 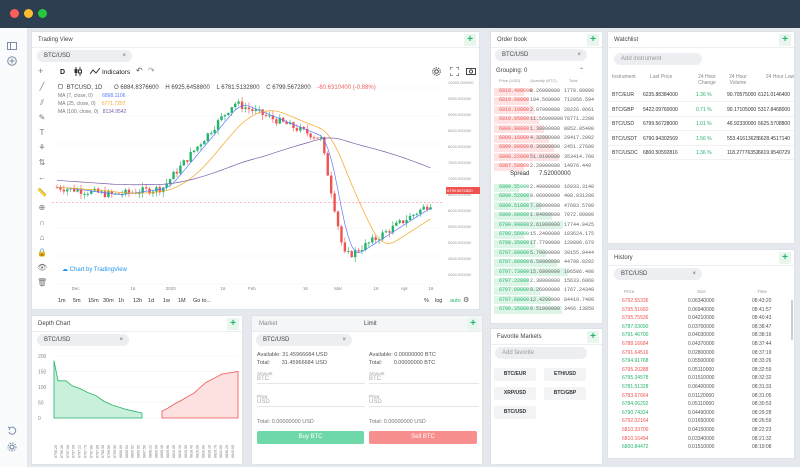 What do you see at coordinates (63, 72) in the screenshot?
I see `interval-selector: D` at bounding box center [63, 72].